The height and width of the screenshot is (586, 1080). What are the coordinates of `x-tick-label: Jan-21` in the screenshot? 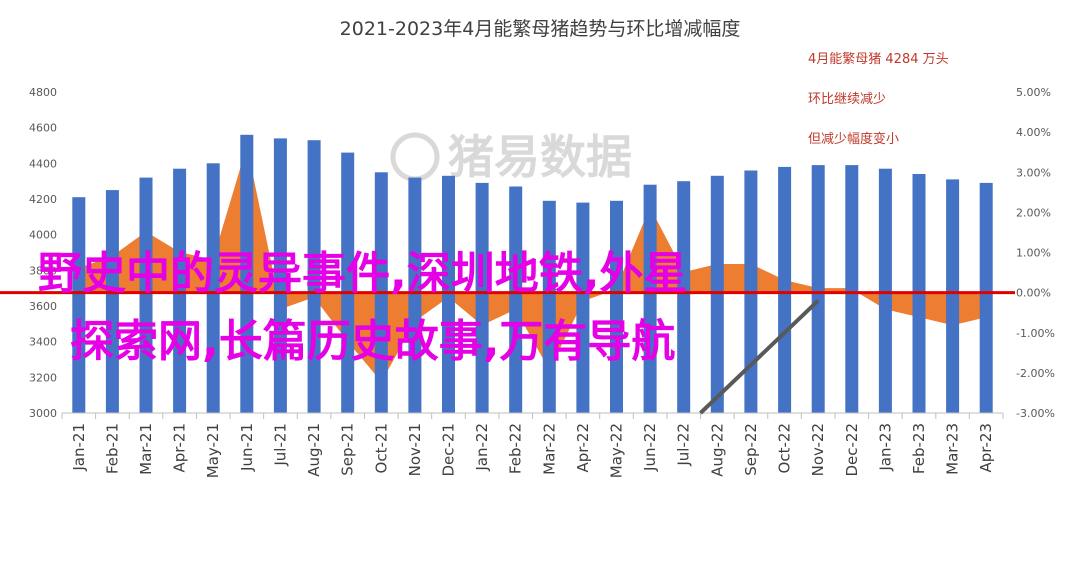 It's located at (79, 447).